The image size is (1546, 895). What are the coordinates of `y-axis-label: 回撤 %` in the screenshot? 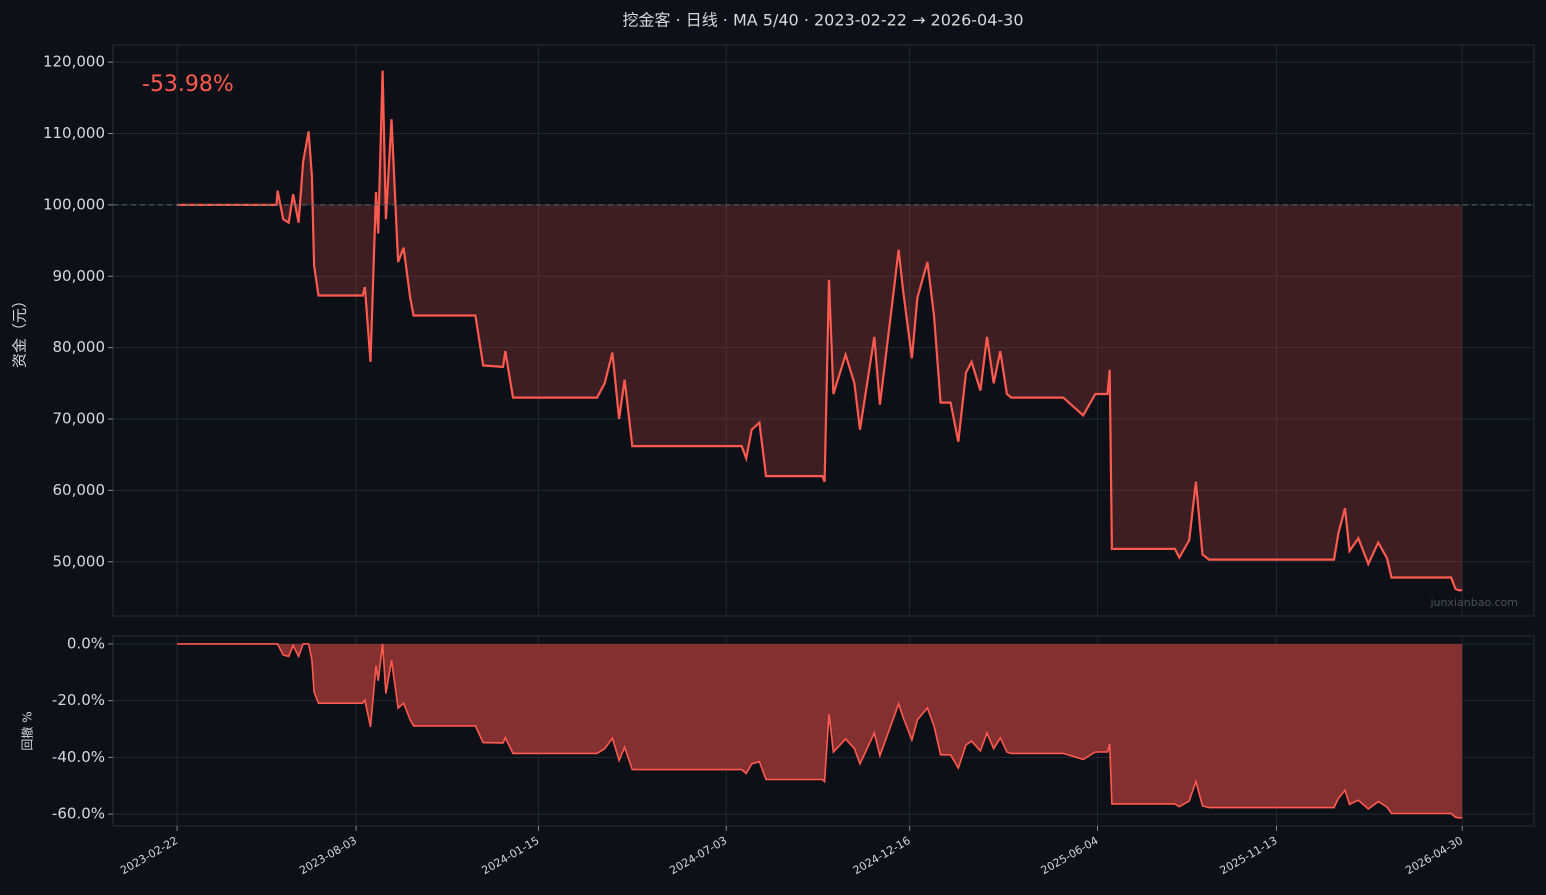 It's located at (27, 730).